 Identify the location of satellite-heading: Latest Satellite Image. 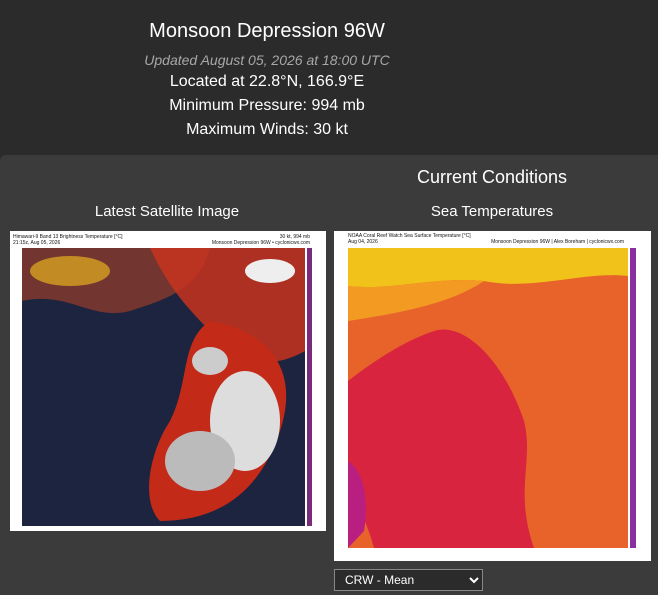
(167, 211).